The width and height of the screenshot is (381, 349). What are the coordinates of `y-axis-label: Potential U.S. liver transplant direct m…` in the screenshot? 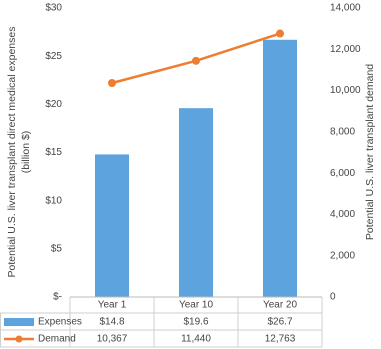 It's located at (12, 152).